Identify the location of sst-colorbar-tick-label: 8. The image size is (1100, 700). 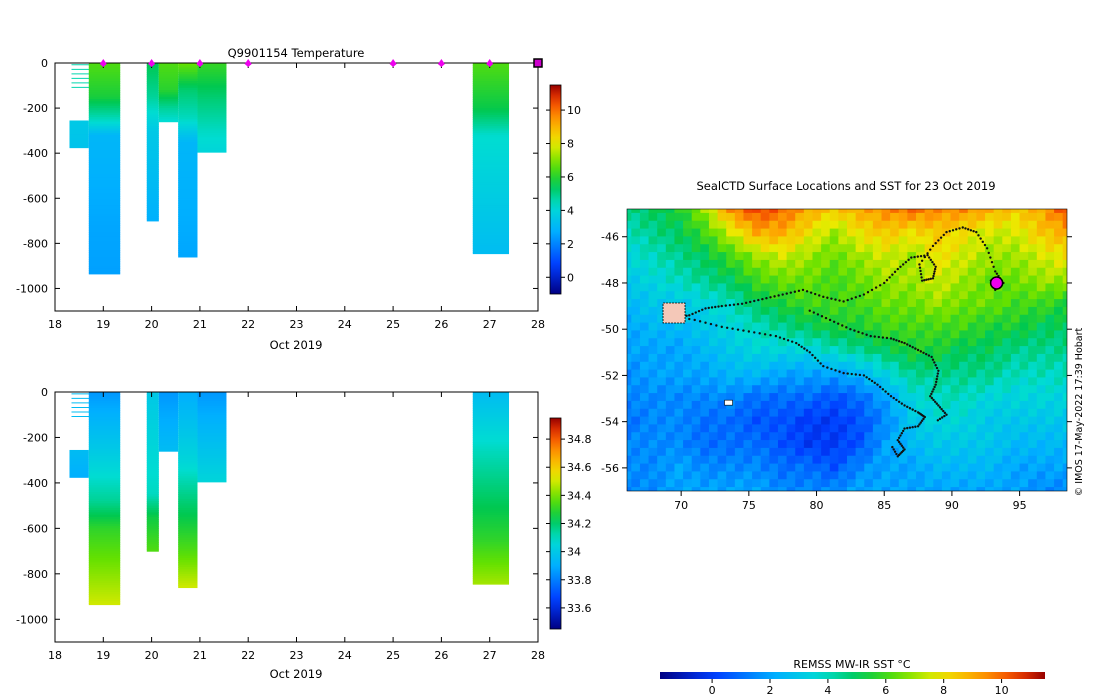
(943, 690).